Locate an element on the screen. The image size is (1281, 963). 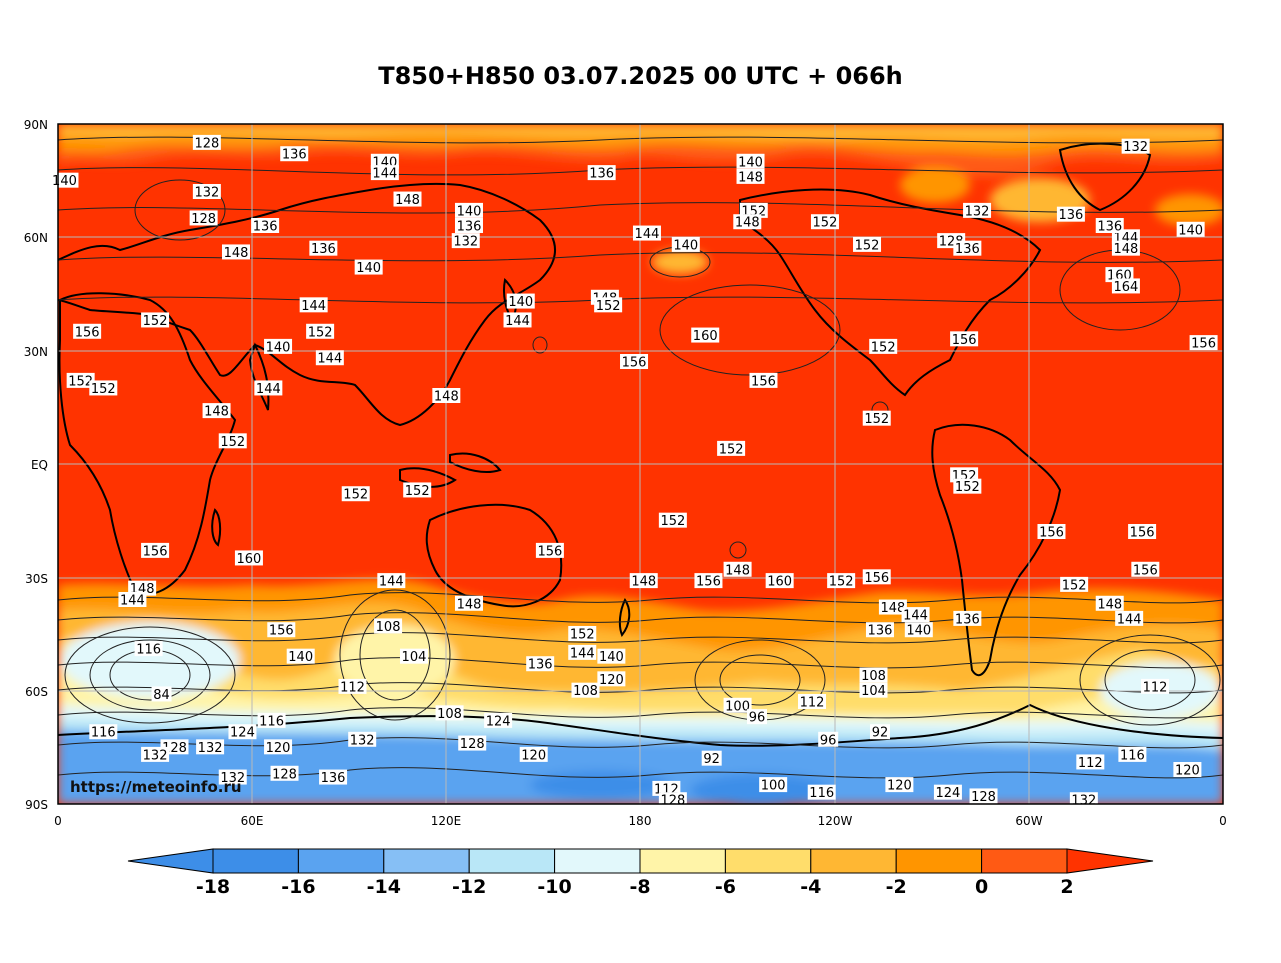
contour-label: 112 is located at coordinates (1090, 763).